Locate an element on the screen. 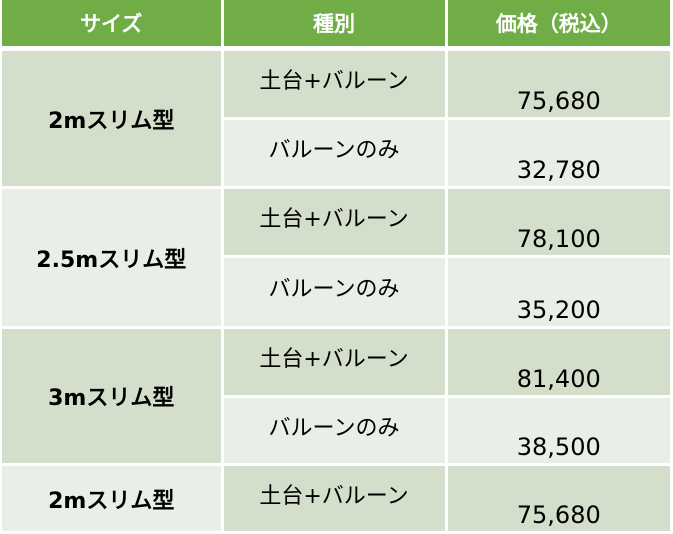 This screenshot has height=534, width=673. header-type: 種別 is located at coordinates (335, 25).